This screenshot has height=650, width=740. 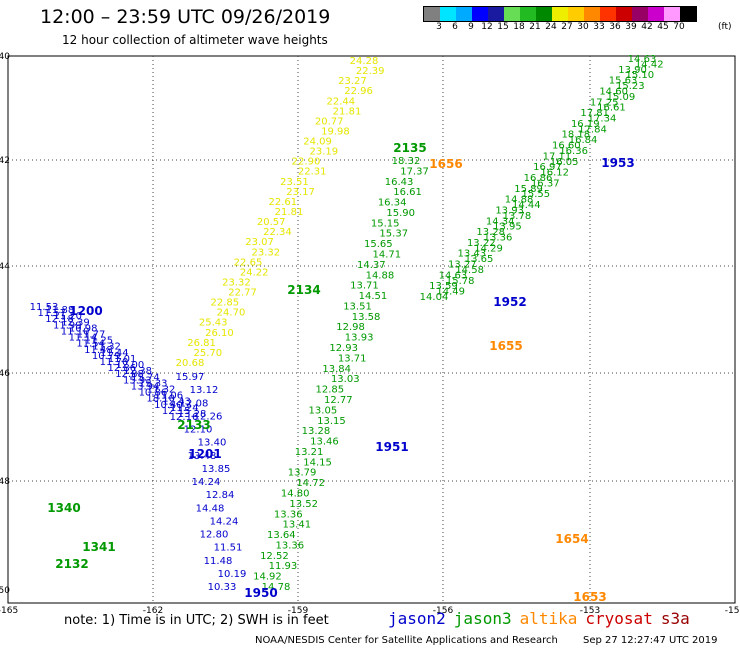 I want to click on wave-height-point: 12.86, so click(x=121, y=368).